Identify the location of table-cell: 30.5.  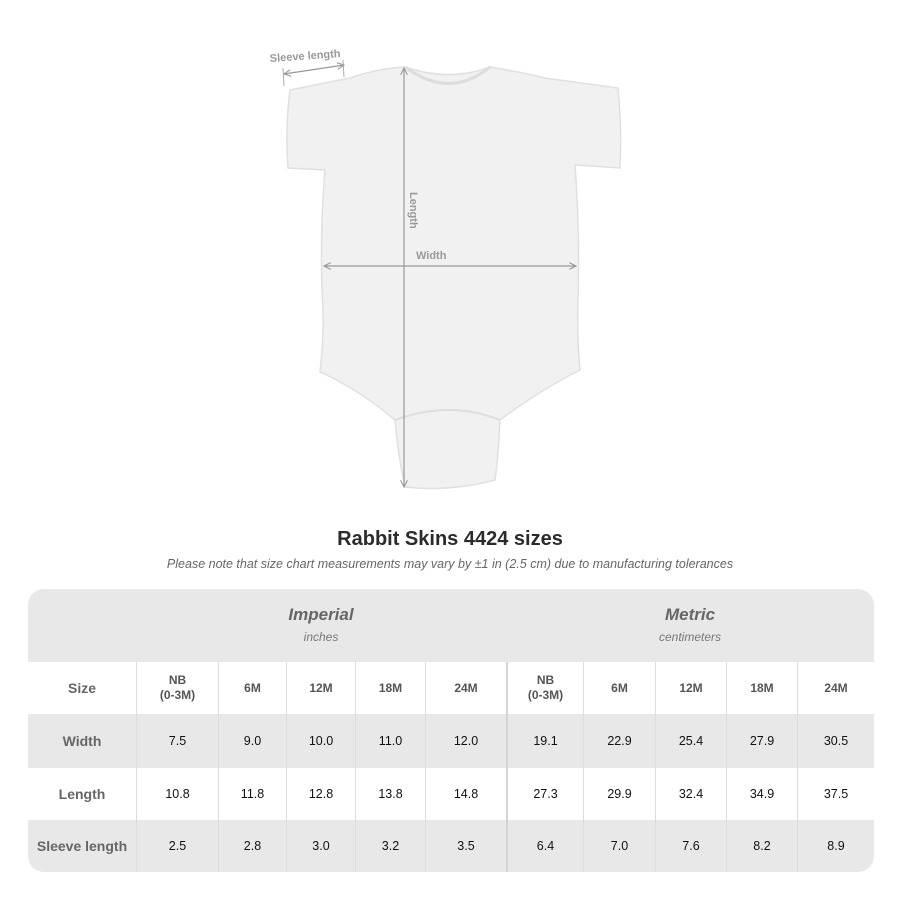
(835, 741).